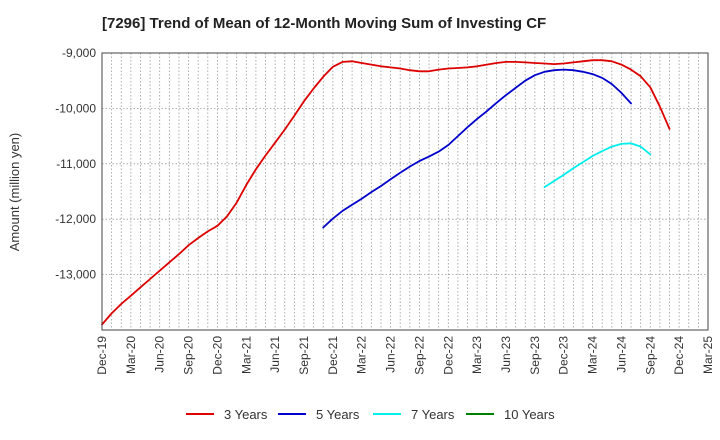 The height and width of the screenshot is (440, 720). Describe the element at coordinates (217, 355) in the screenshot. I see `x-tick-label: Dec-20` at that location.